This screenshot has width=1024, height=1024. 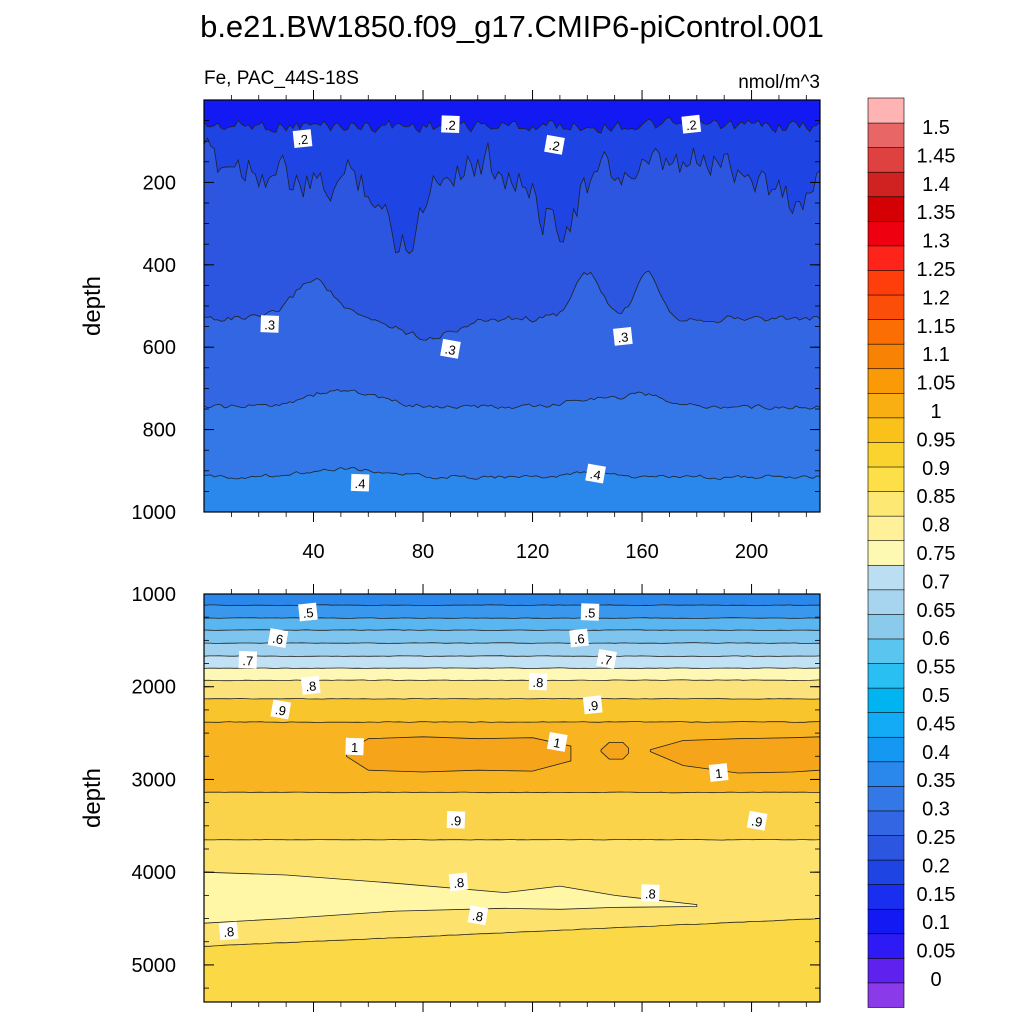 What do you see at coordinates (512, 960) in the screenshot?
I see `contour-band` at bounding box center [512, 960].